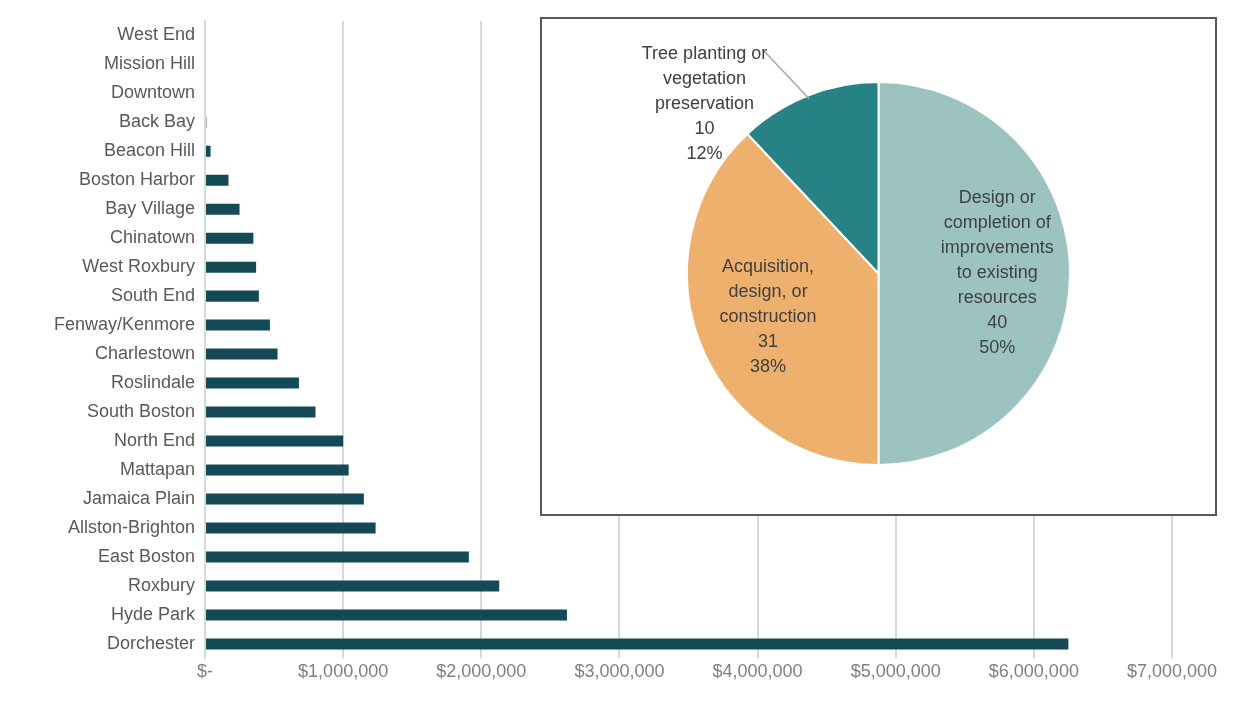  Describe the element at coordinates (205, 671) in the screenshot. I see `x-tick-label: $-` at that location.